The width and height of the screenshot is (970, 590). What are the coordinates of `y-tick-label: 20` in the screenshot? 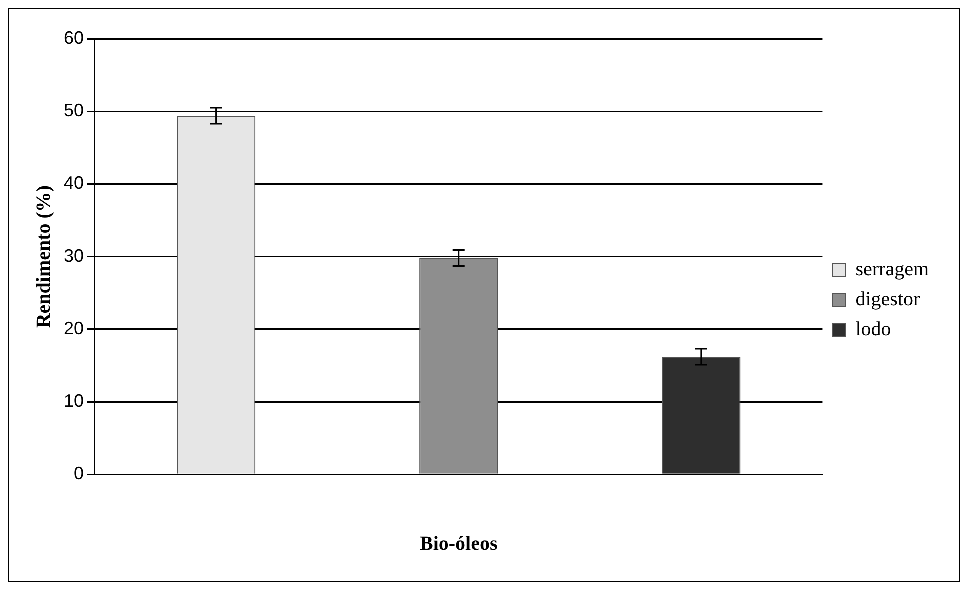 It's located at (74, 328).